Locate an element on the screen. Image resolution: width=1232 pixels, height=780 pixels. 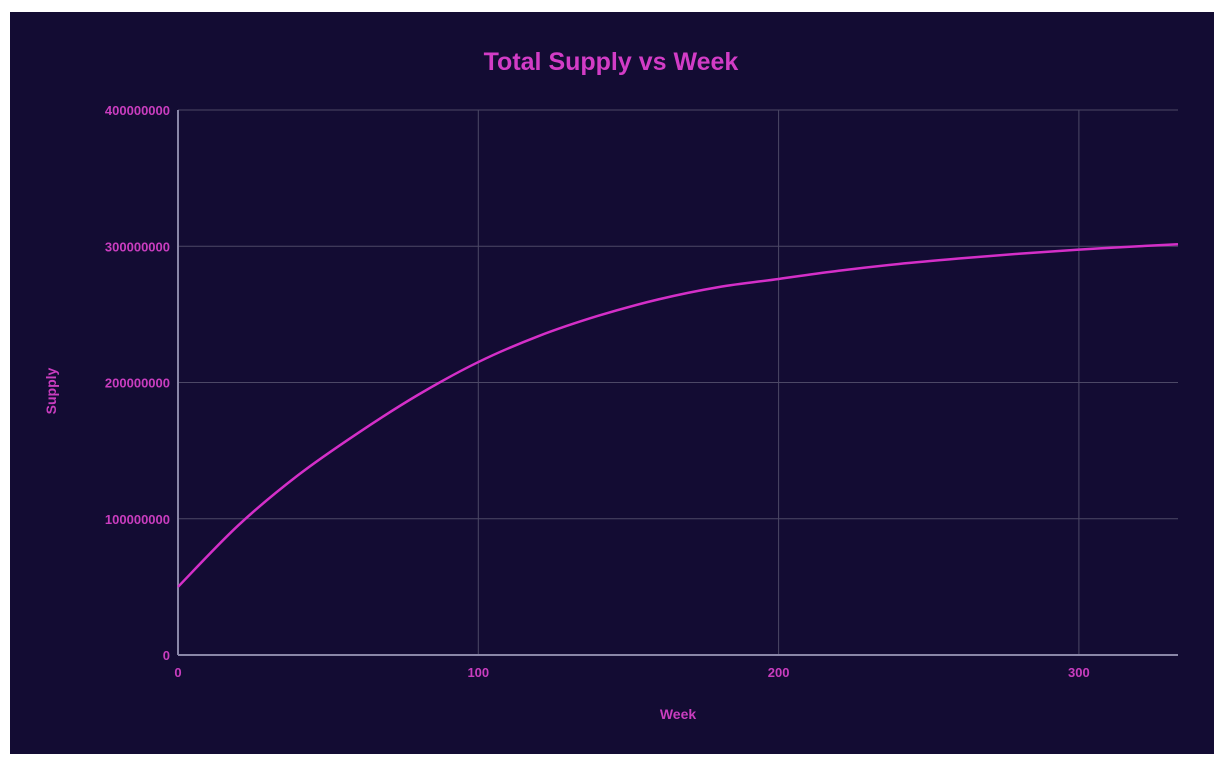
y-tick-label: 100000000 is located at coordinates (137, 519).